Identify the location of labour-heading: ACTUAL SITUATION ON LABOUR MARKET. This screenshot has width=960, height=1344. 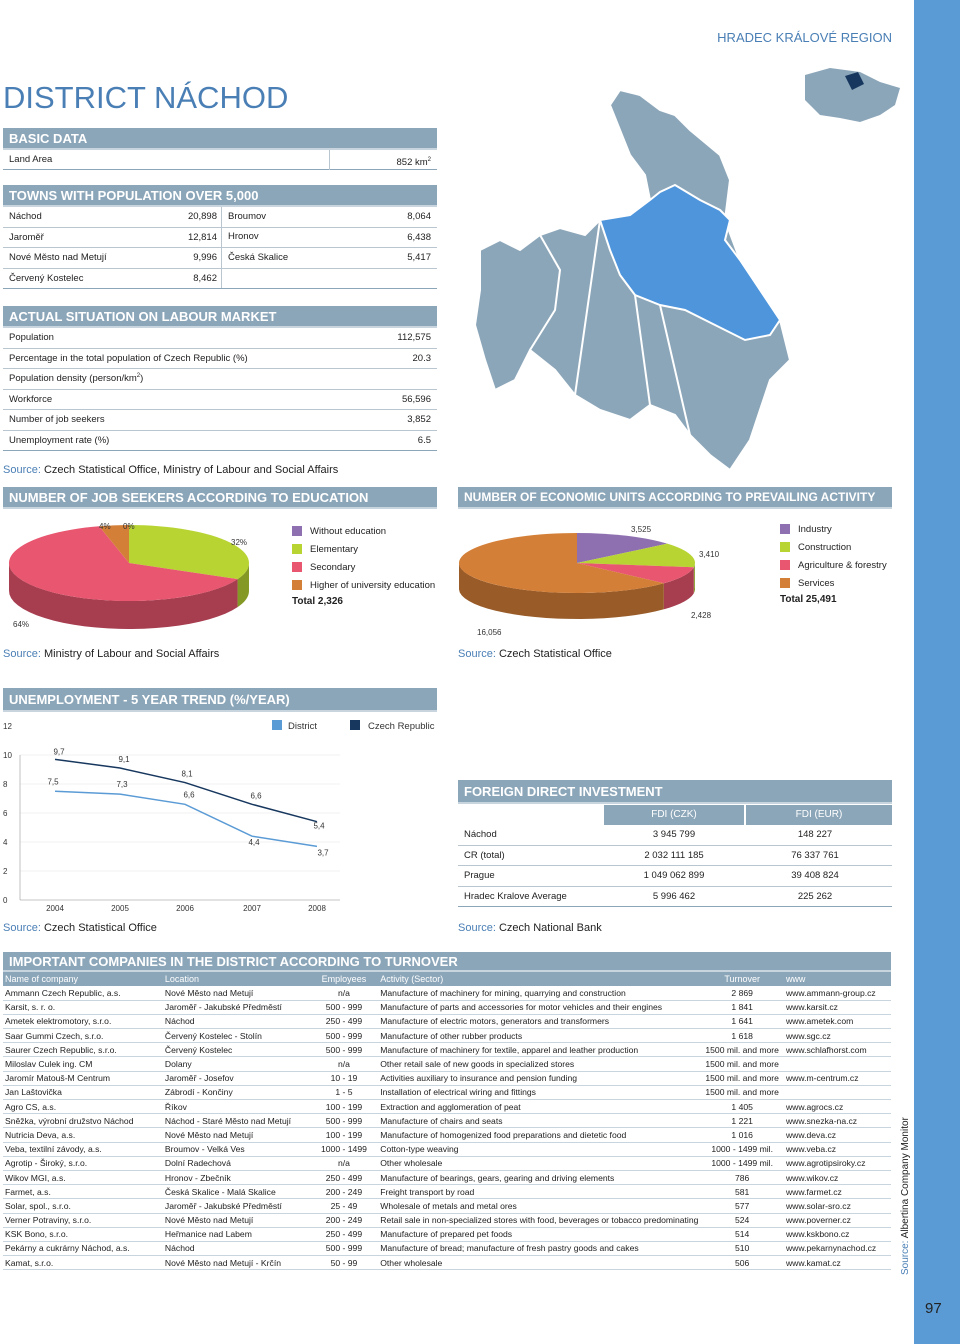
(220, 317).